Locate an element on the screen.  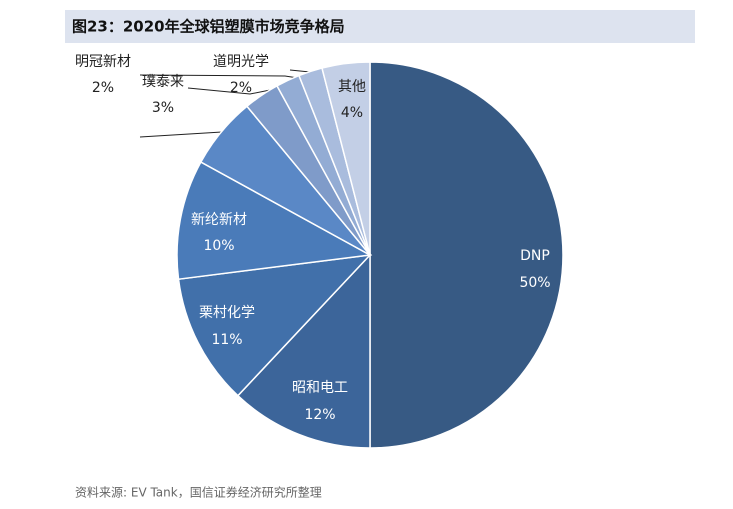
slice-label: 昭和电工 is located at coordinates (320, 388).